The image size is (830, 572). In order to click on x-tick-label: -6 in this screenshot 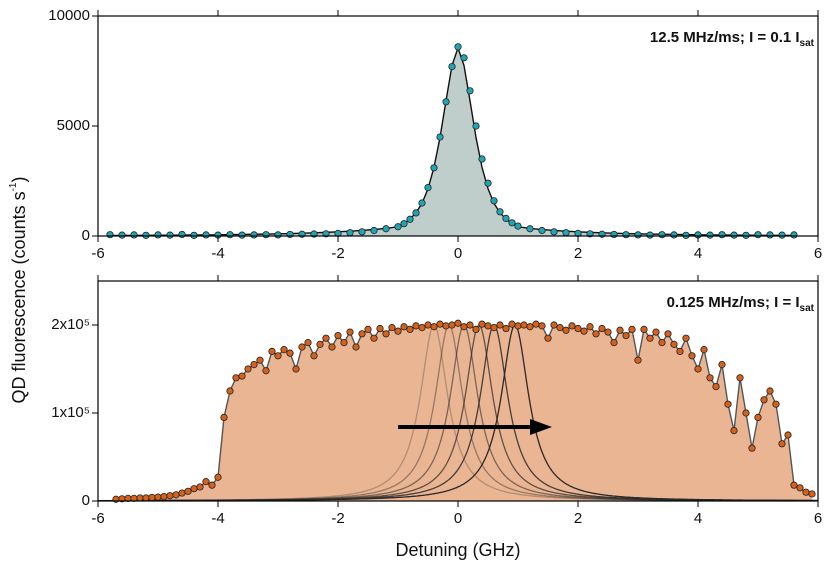, I will do `click(97, 253)`.